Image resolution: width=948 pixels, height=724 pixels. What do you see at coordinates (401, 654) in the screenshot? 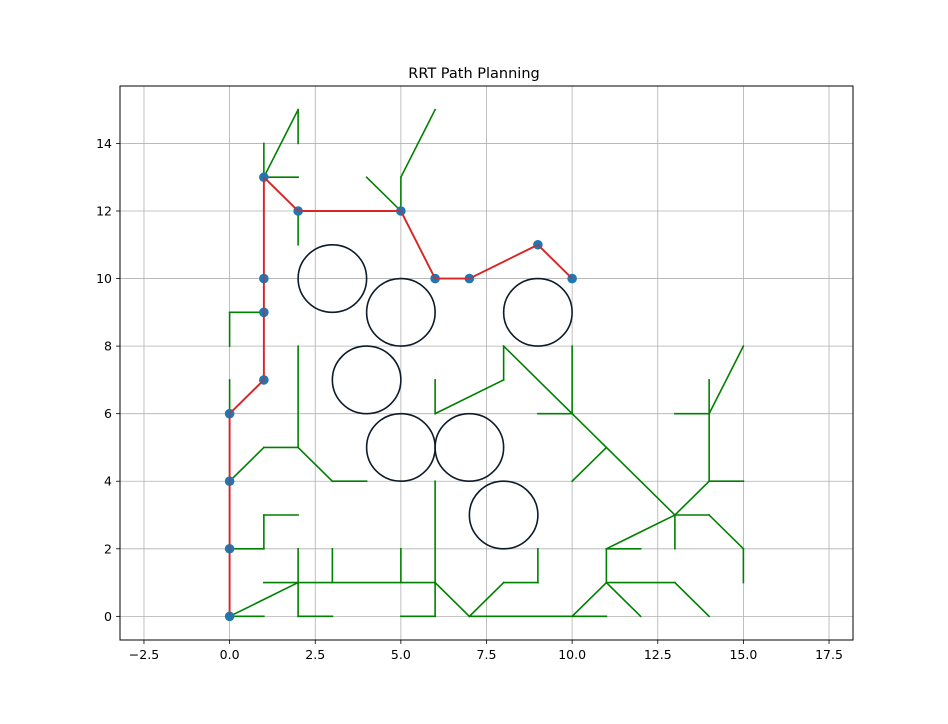
I see `x-tick-label: 5.0` at bounding box center [401, 654].